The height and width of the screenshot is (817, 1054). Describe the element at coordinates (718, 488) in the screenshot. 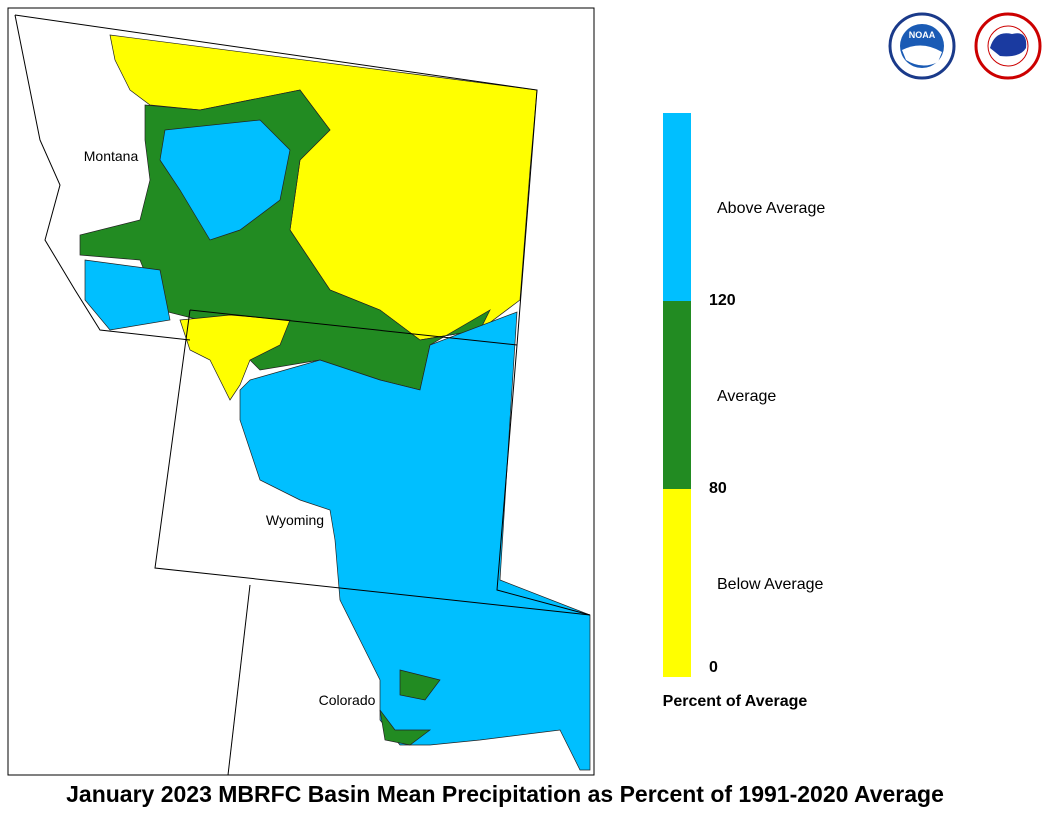

I see `legend-tick-label: 80` at that location.